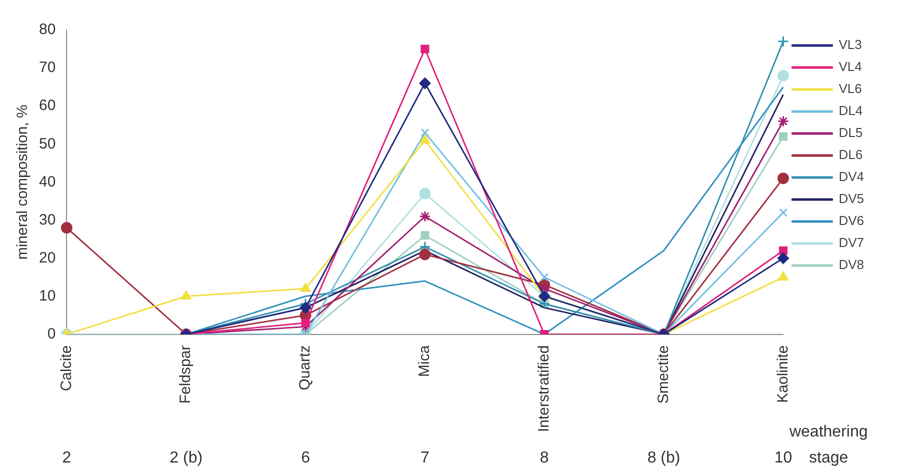 The height and width of the screenshot is (475, 904). What do you see at coordinates (783, 374) in the screenshot?
I see `x-tick-label: Kaolinite` at bounding box center [783, 374].